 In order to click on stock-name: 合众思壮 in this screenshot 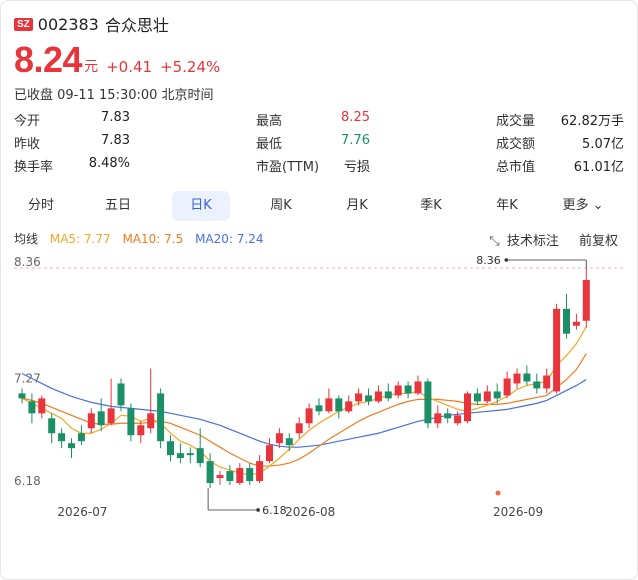, I will do `click(136, 25)`.